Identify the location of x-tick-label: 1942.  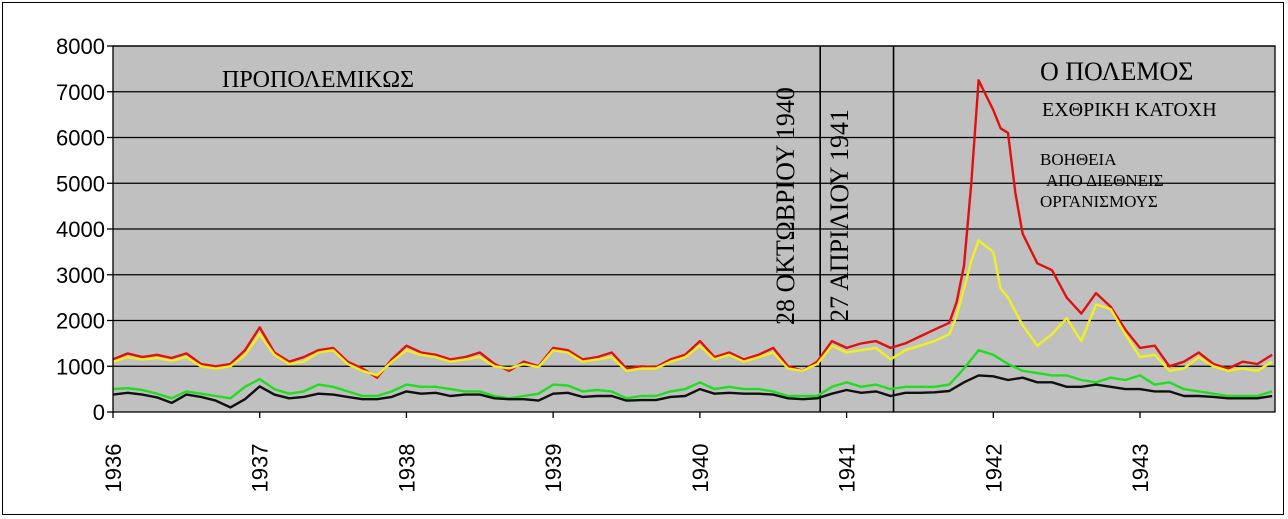
(993, 468).